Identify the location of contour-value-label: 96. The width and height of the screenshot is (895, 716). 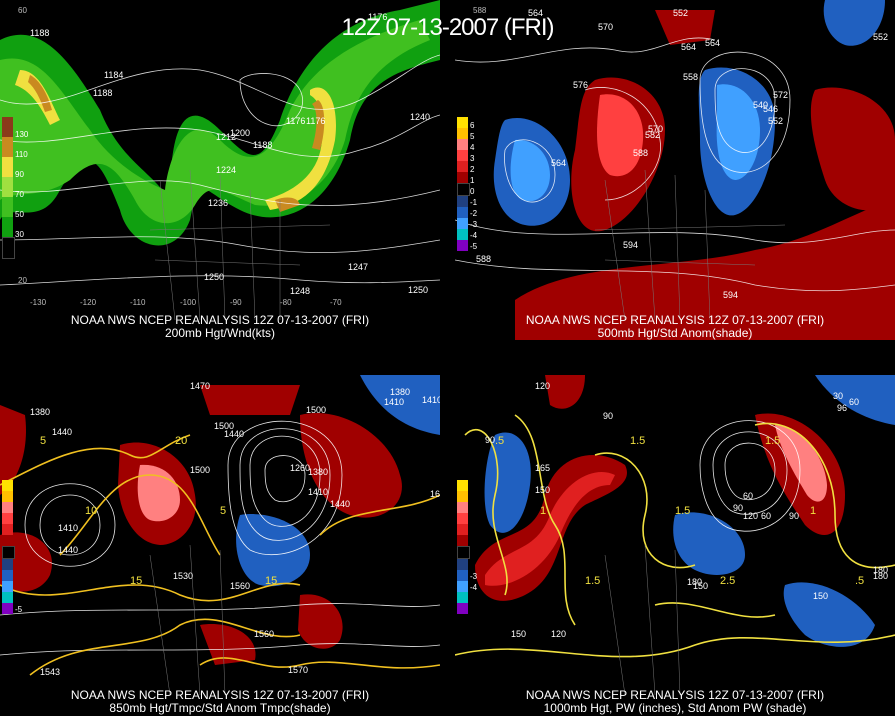
(842, 408).